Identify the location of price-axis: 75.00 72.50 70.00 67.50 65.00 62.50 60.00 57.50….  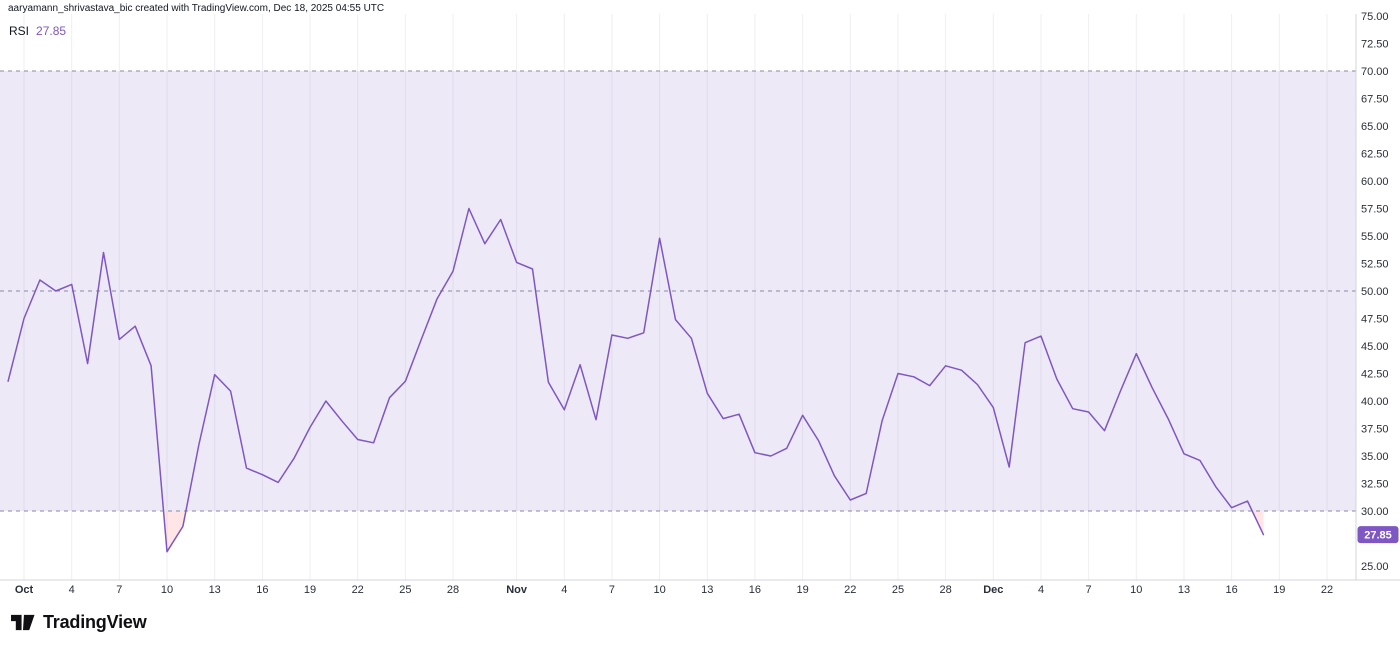
(1372, 295).